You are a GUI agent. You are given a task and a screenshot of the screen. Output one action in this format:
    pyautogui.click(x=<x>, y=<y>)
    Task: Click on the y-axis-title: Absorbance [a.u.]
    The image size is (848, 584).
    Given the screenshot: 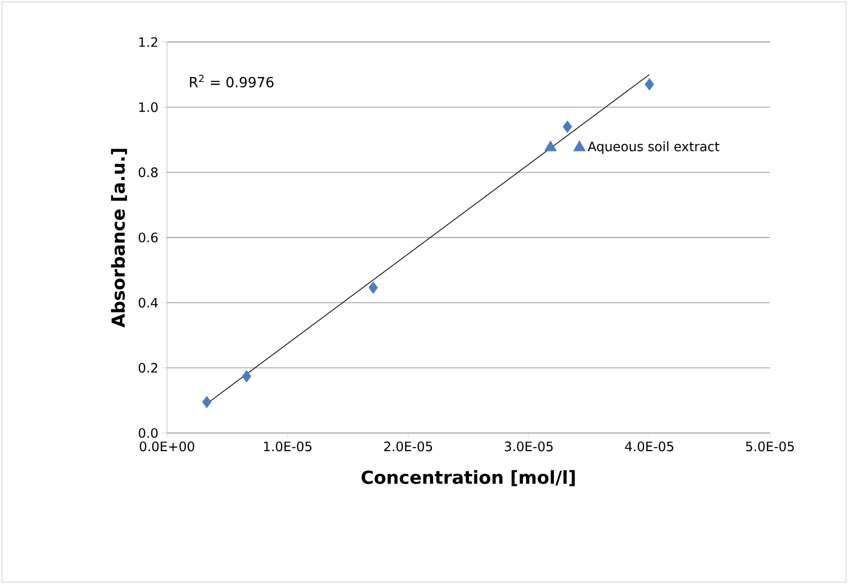 What is the action you would take?
    pyautogui.click(x=119, y=238)
    